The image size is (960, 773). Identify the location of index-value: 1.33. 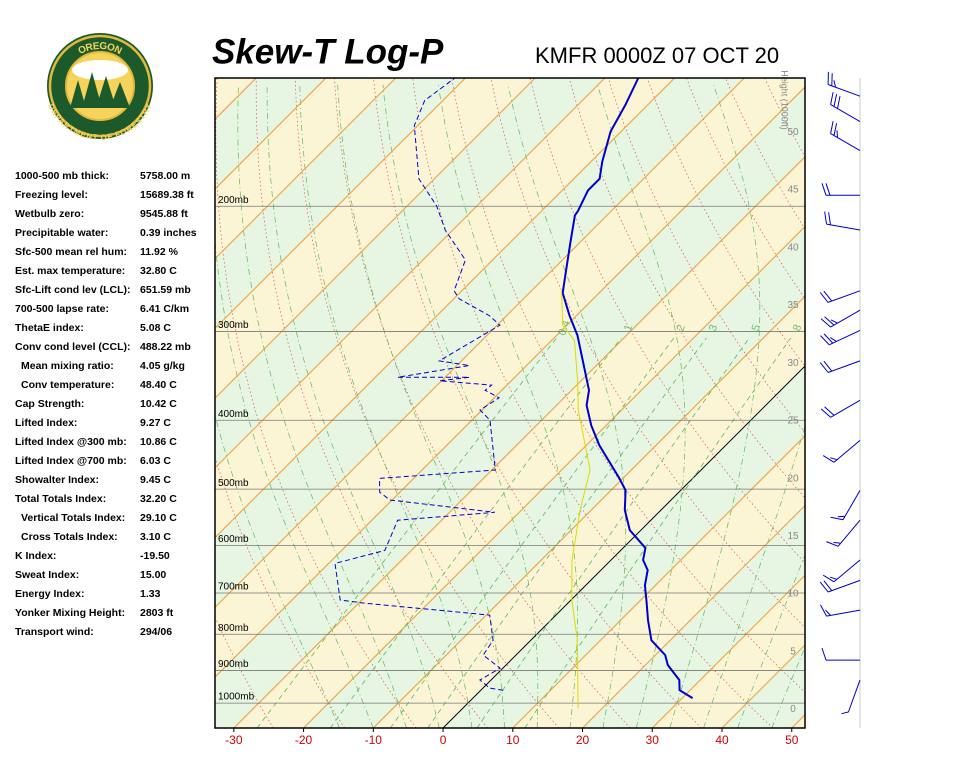
(150, 594).